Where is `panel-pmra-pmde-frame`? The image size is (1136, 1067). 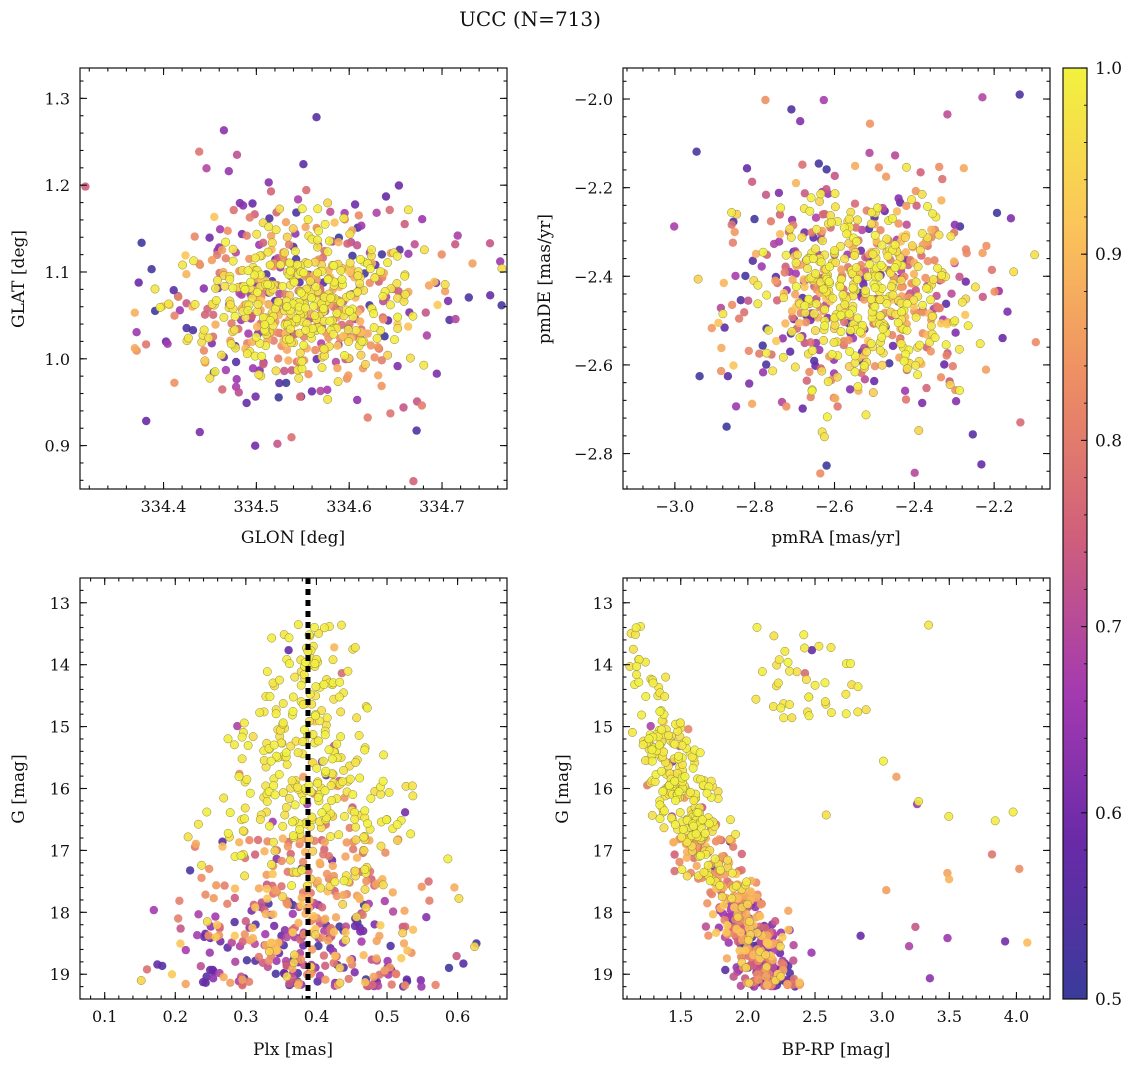 panel-pmra-pmde-frame is located at coordinates (836, 278).